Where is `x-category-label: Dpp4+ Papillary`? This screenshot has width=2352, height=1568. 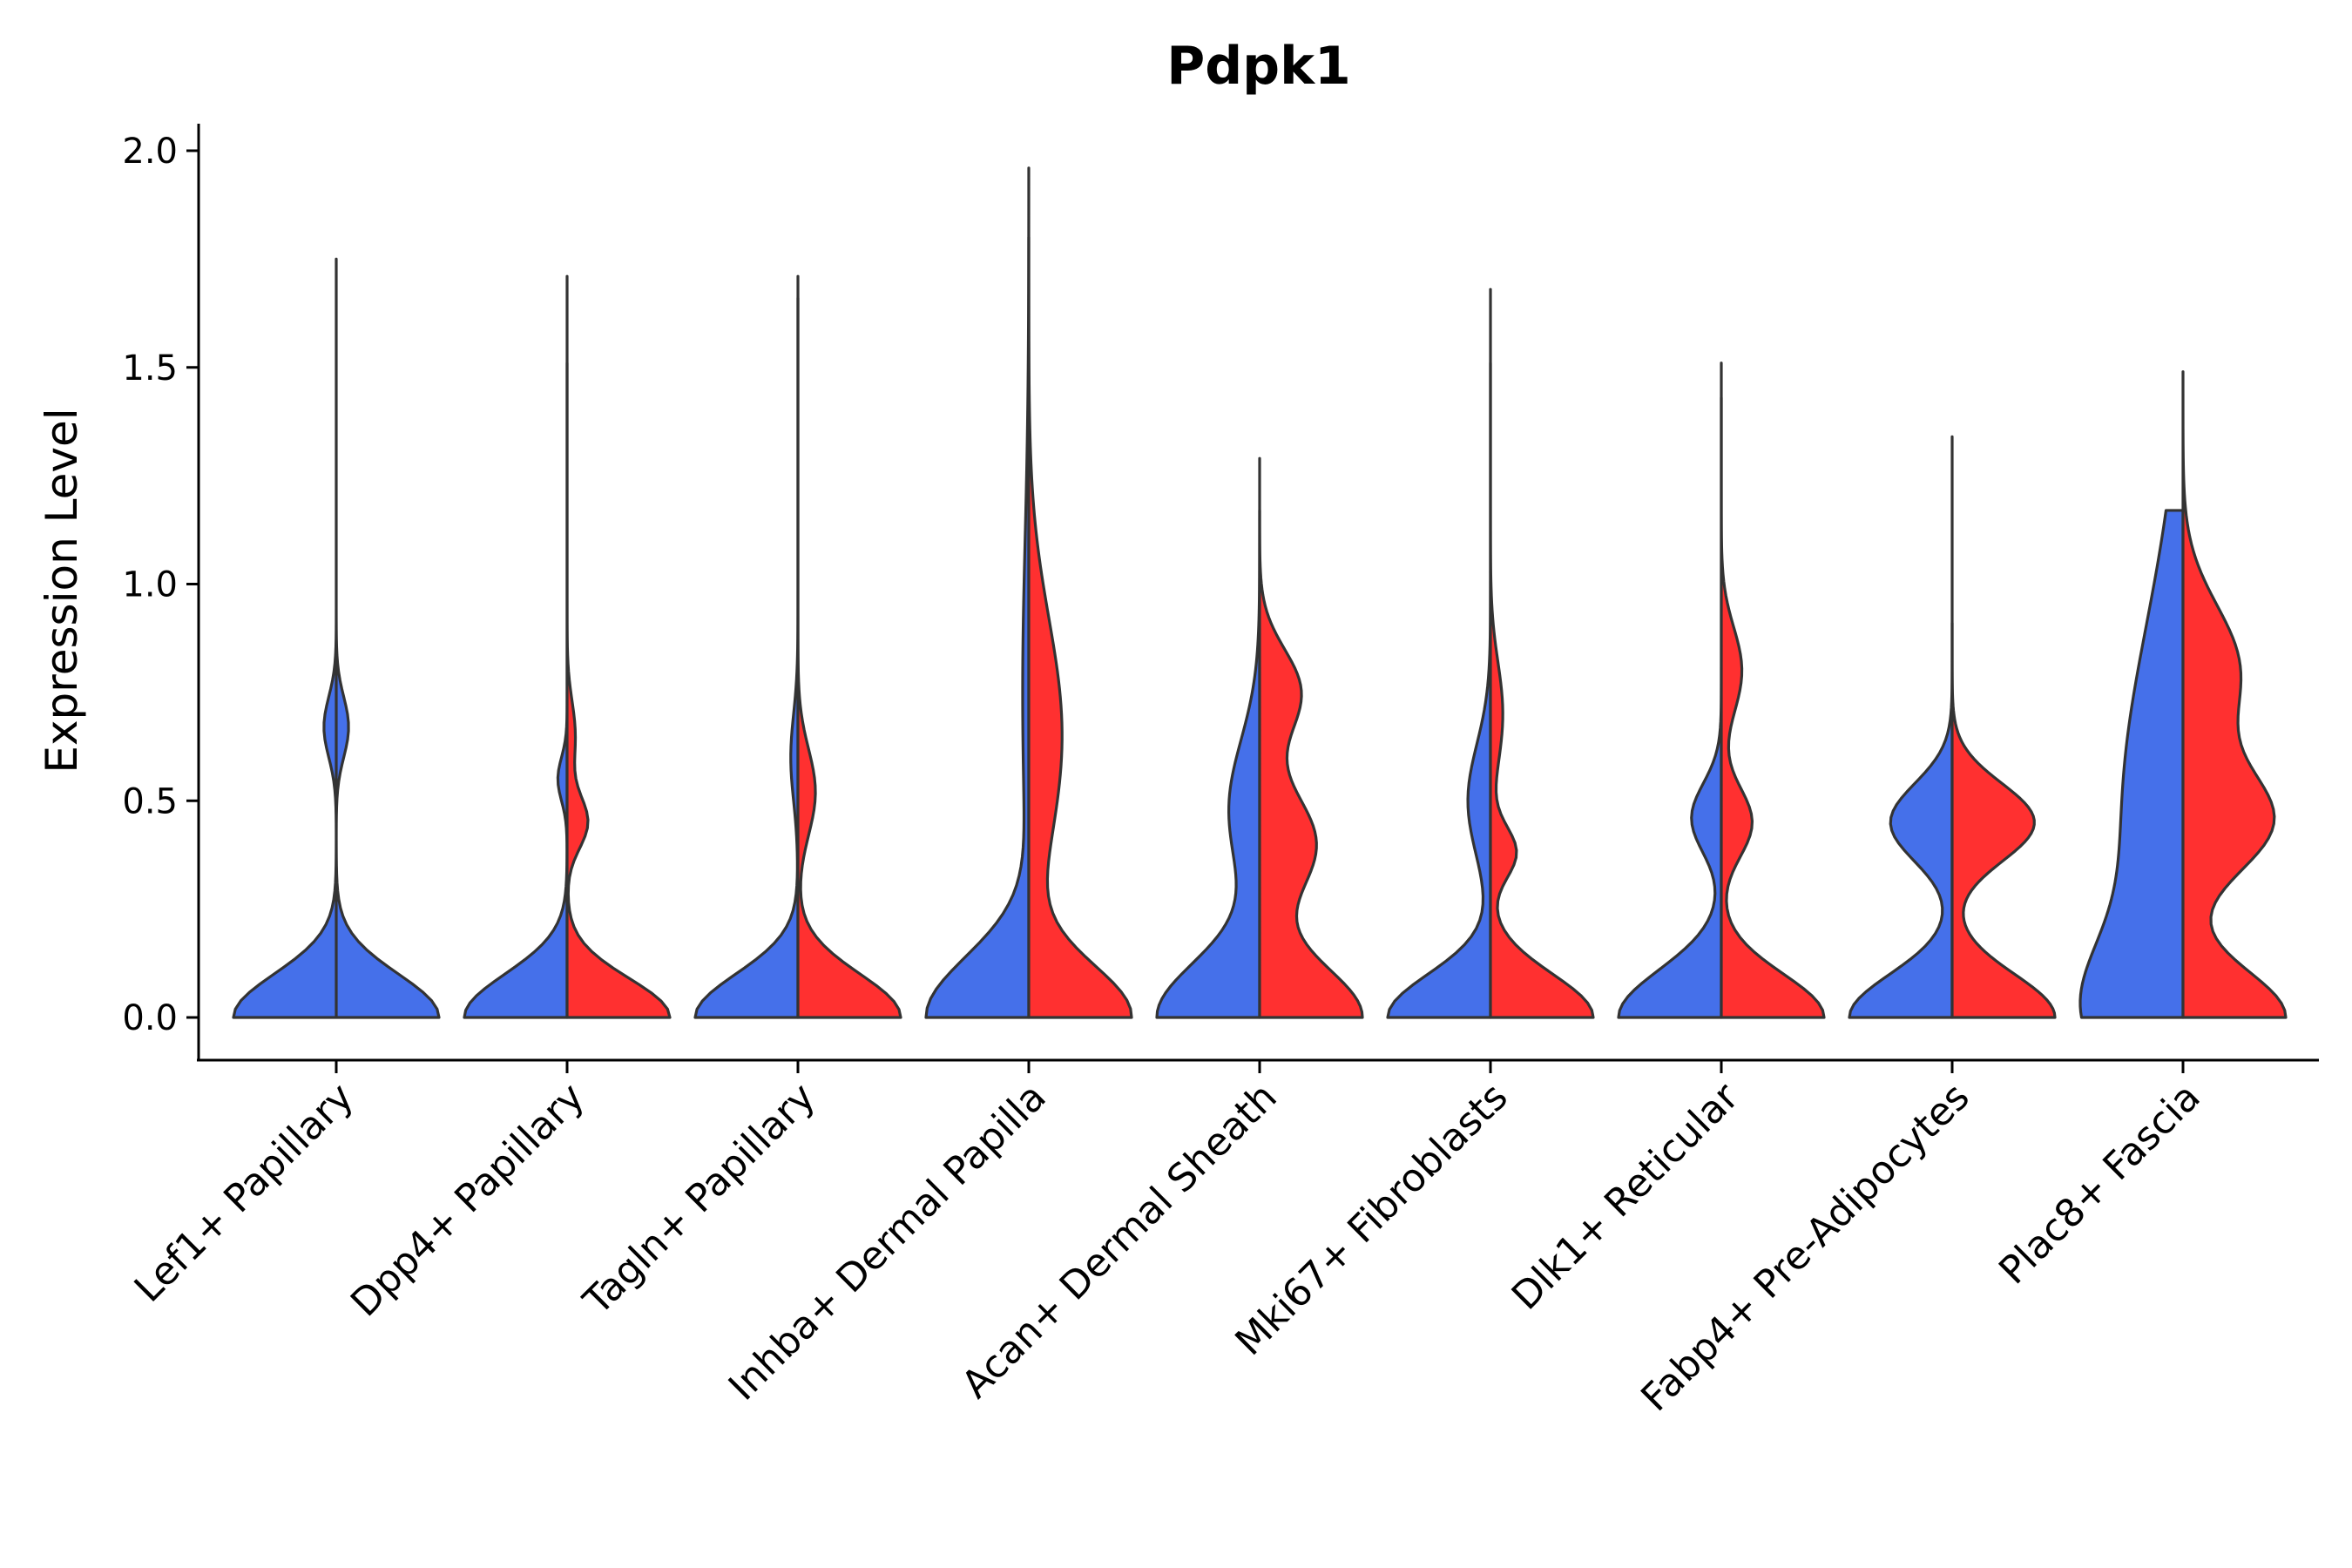
x-category-label: Dpp4+ Papillary is located at coordinates (467, 1201).